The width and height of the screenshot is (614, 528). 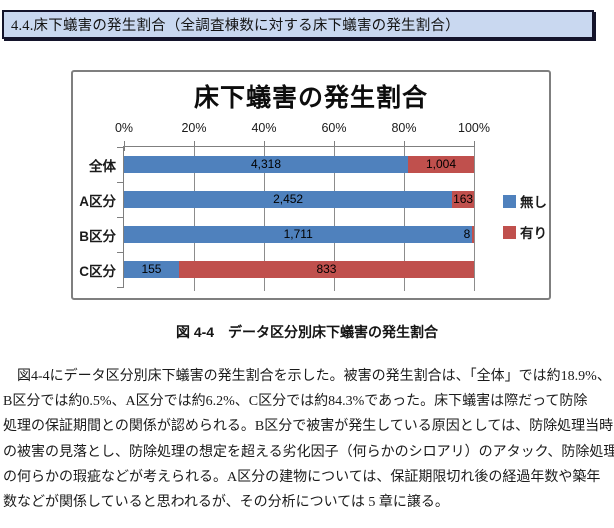 I want to click on bar-row: 4,318 1,004, so click(x=299, y=164).